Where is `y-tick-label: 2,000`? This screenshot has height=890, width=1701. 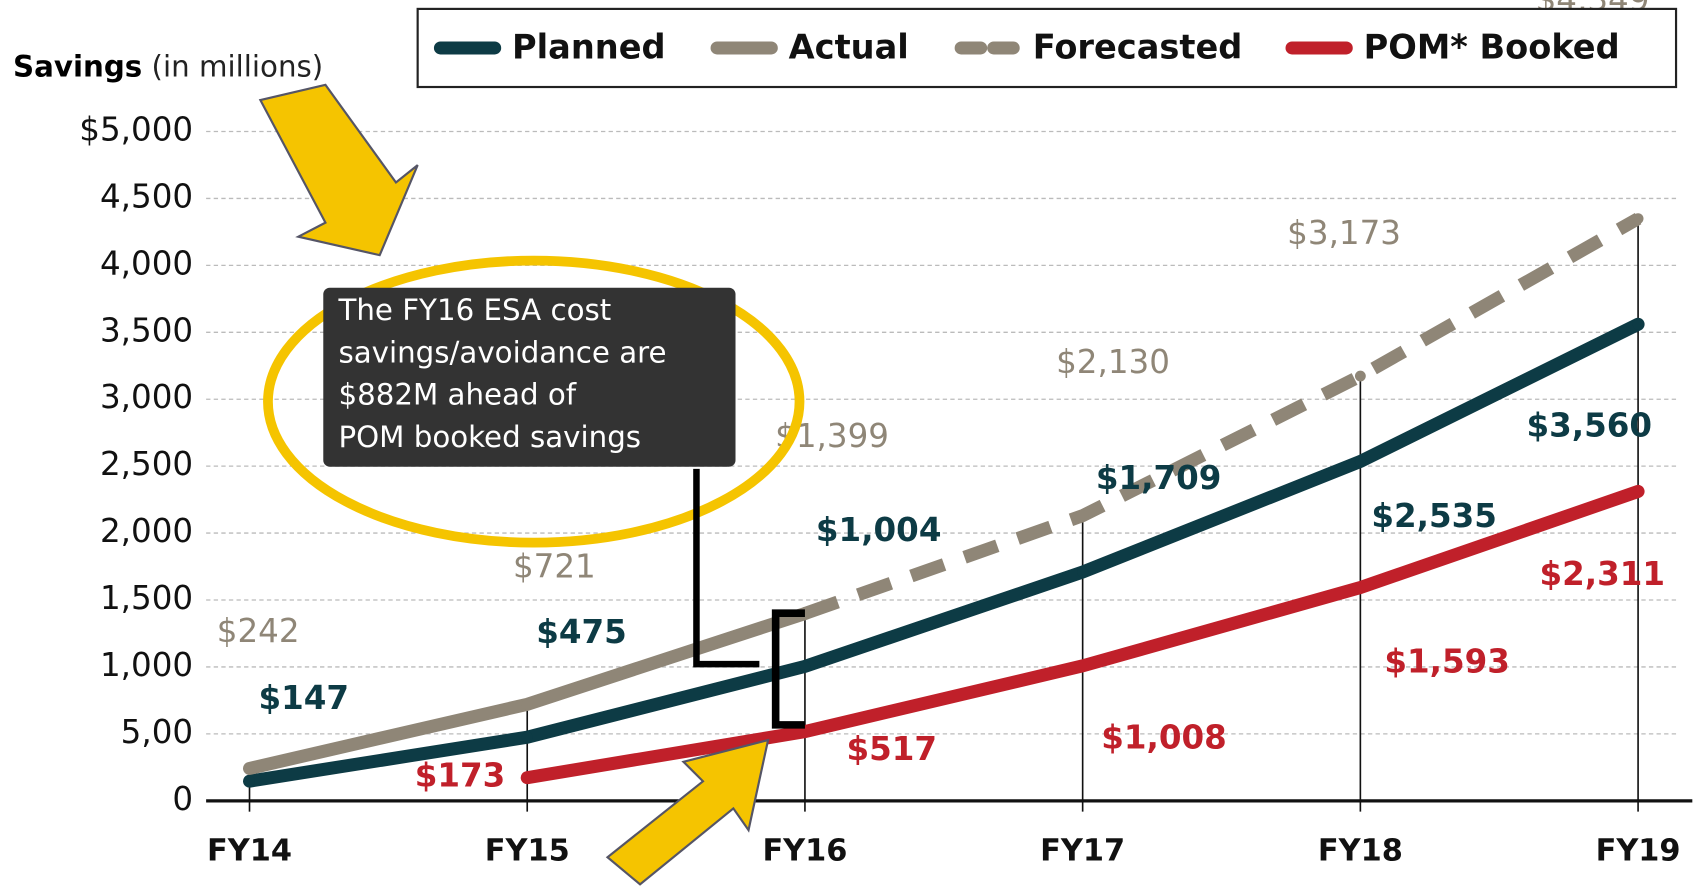 y-tick-label: 2,000 is located at coordinates (146, 531).